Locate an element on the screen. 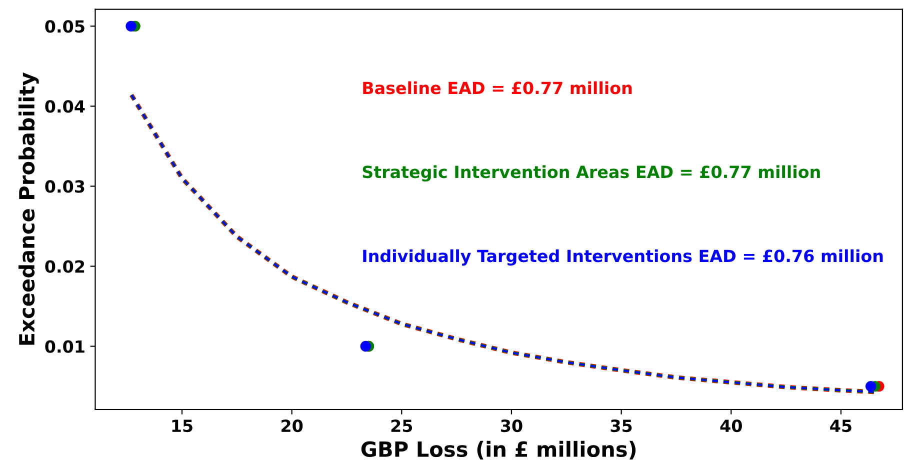 The height and width of the screenshot is (468, 907). y-tick-label: 0.04 is located at coordinates (65, 106).